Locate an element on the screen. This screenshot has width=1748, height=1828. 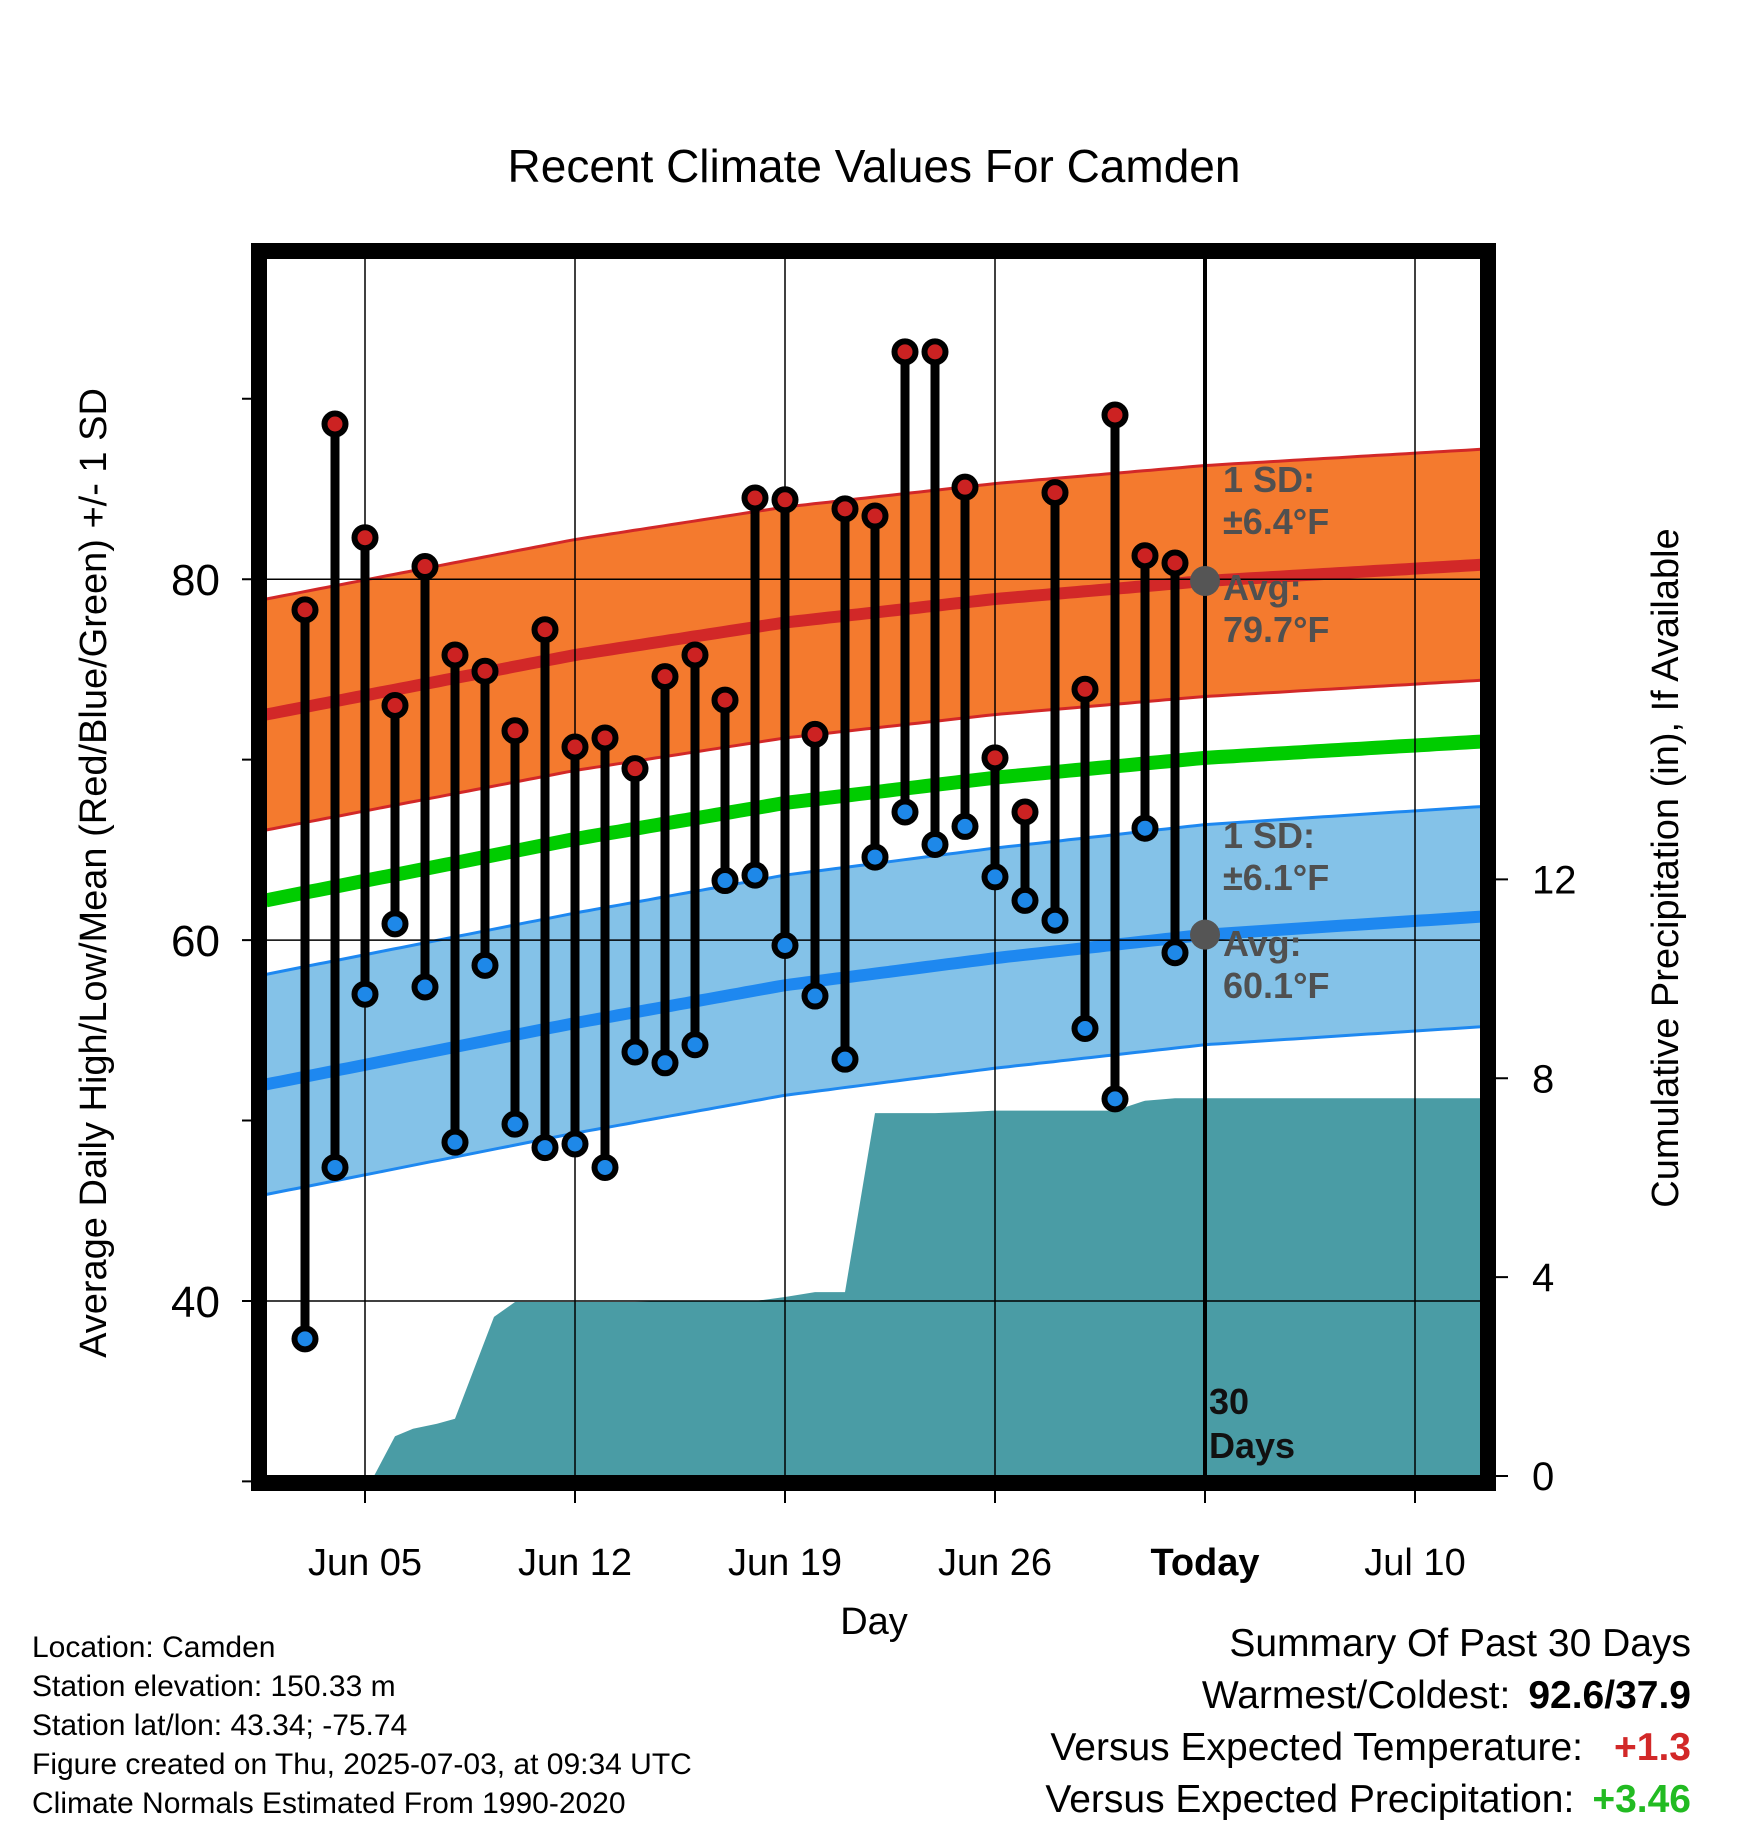
summary-warmest-row: Warmest/Coldest: 92.6/37.9 is located at coordinates (1368, 1696).